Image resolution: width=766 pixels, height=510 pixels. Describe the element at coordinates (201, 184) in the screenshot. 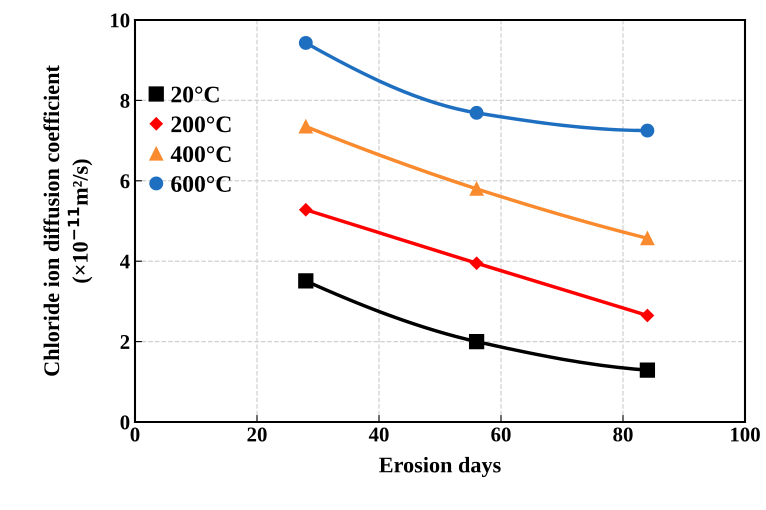

I see `legend-label: 600°C` at that location.